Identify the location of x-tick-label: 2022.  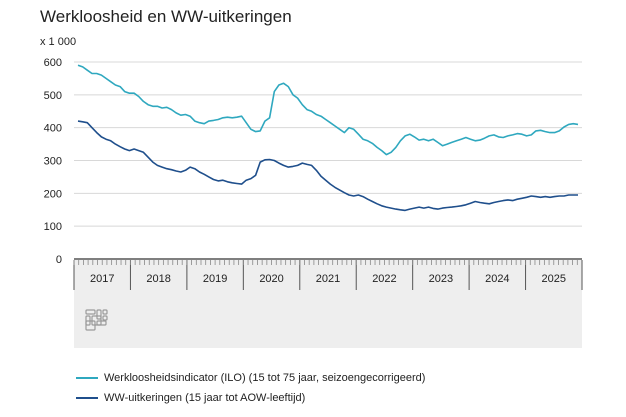
(384, 279).